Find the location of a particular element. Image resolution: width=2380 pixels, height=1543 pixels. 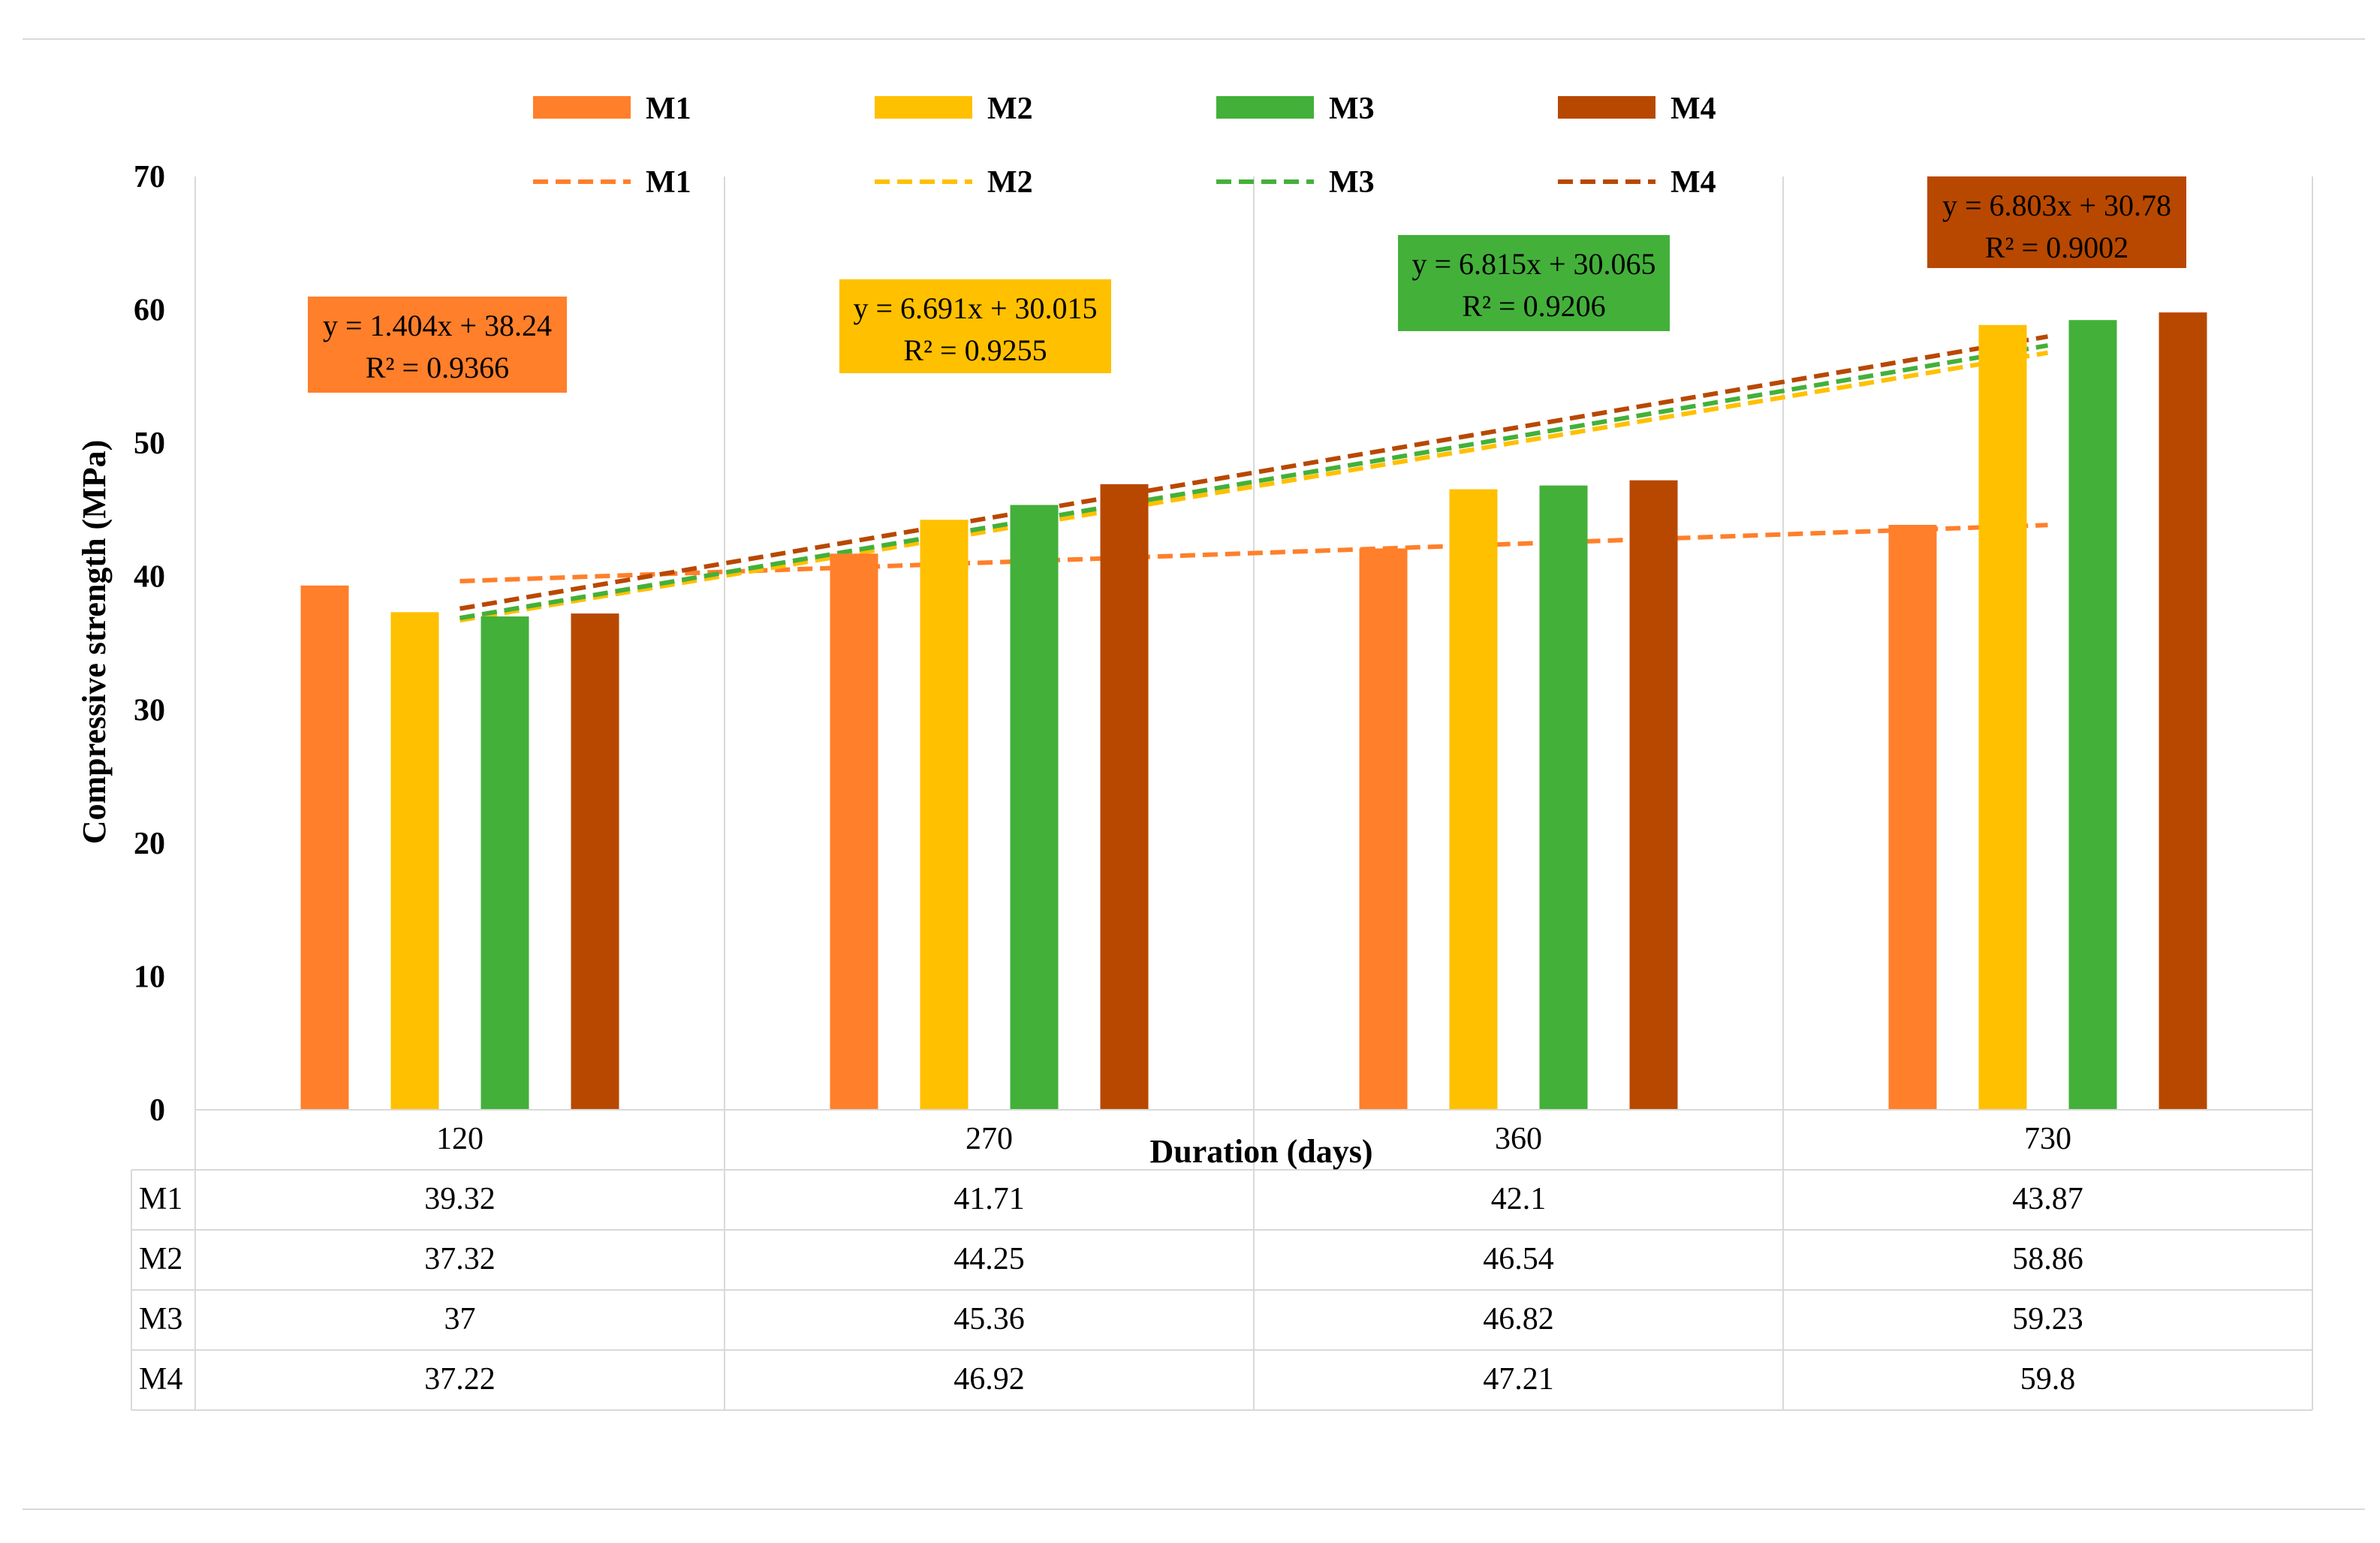

data-label: 46.92 is located at coordinates (989, 1379).